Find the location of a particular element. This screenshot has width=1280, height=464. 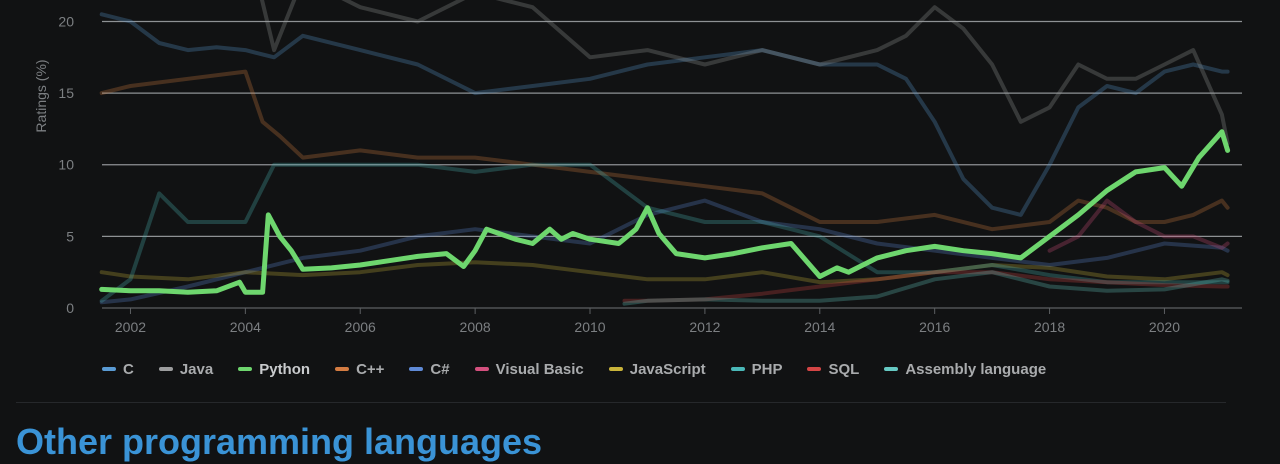

x-tick-label: 2012 is located at coordinates (704, 327).